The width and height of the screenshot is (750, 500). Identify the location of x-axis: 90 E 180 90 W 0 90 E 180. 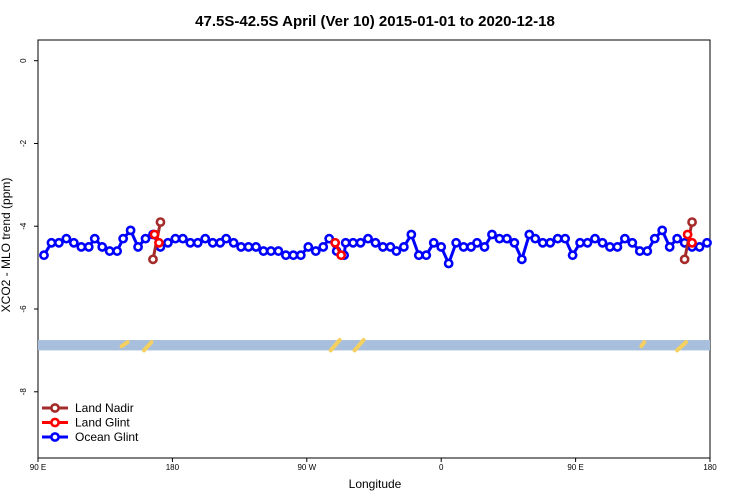
(373, 465).